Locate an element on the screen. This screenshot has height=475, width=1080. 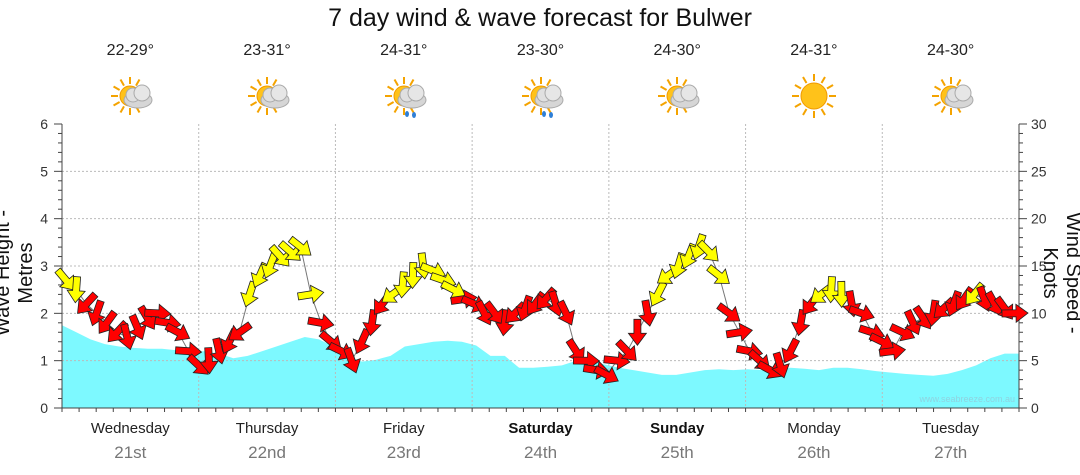
day-temp-range: 23-31° is located at coordinates (267, 50).